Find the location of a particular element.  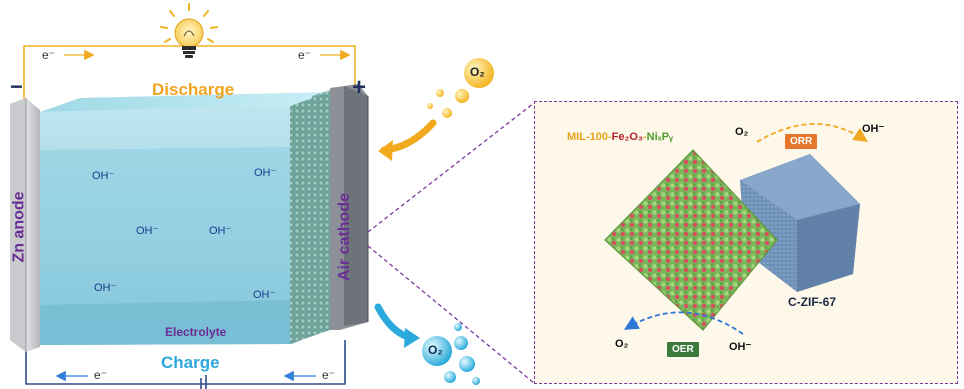

electron-label-bottom-left: e⁻ is located at coordinates (101, 375).